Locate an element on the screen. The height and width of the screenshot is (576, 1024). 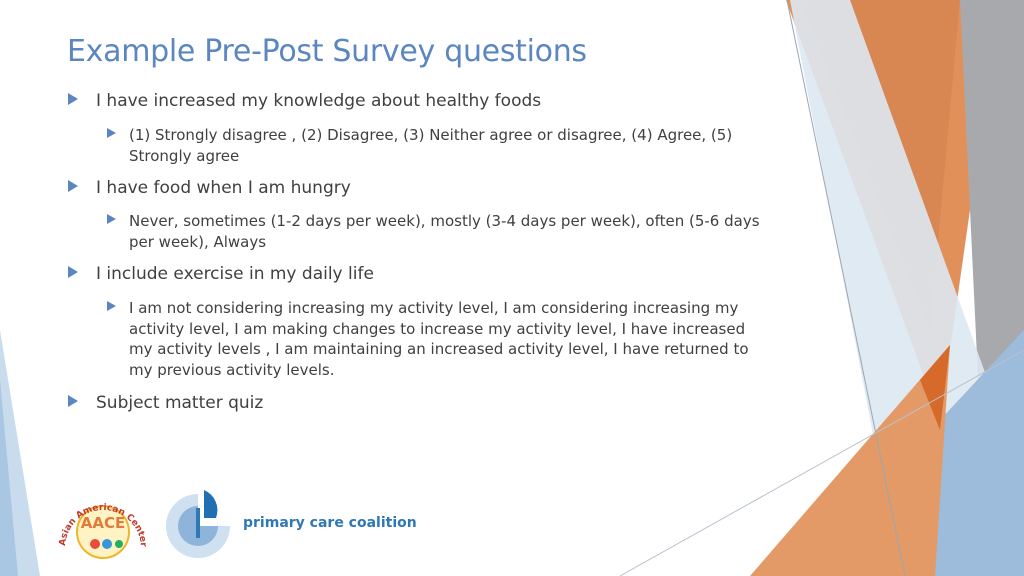
orange-accent is located at coordinates (935, 387).